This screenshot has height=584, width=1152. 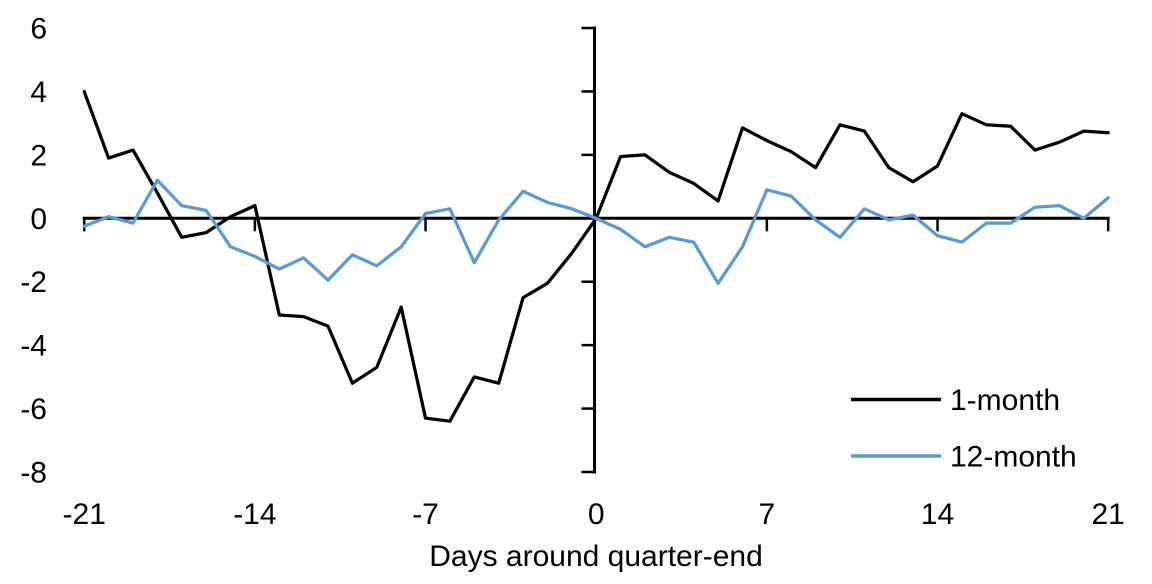 What do you see at coordinates (84, 514) in the screenshot?
I see `x-tick-label: -21` at bounding box center [84, 514].